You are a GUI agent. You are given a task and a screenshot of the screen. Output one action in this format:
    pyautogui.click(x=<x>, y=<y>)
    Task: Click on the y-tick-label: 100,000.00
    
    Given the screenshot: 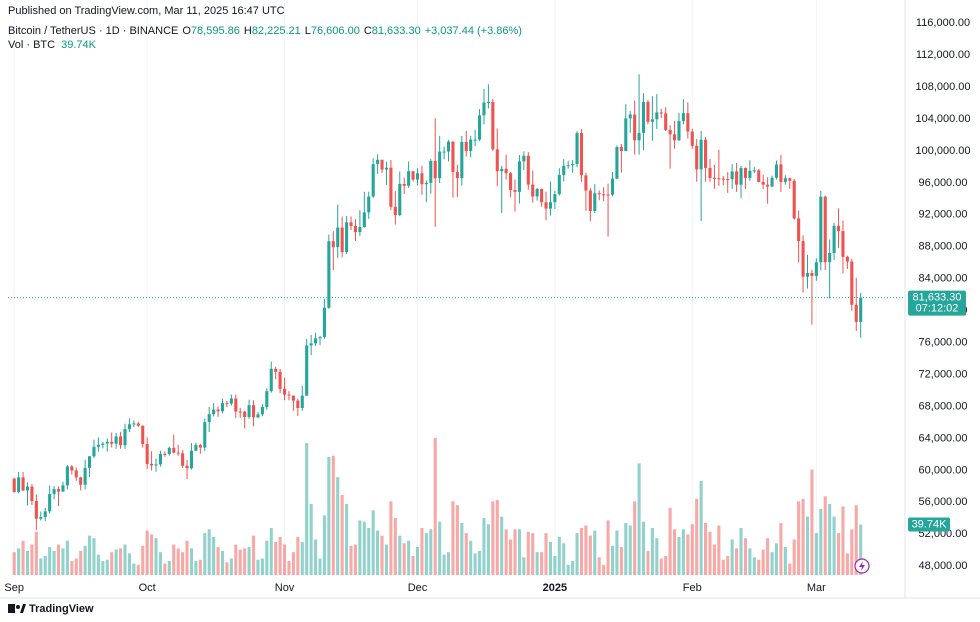 What is the action you would take?
    pyautogui.click(x=942, y=151)
    